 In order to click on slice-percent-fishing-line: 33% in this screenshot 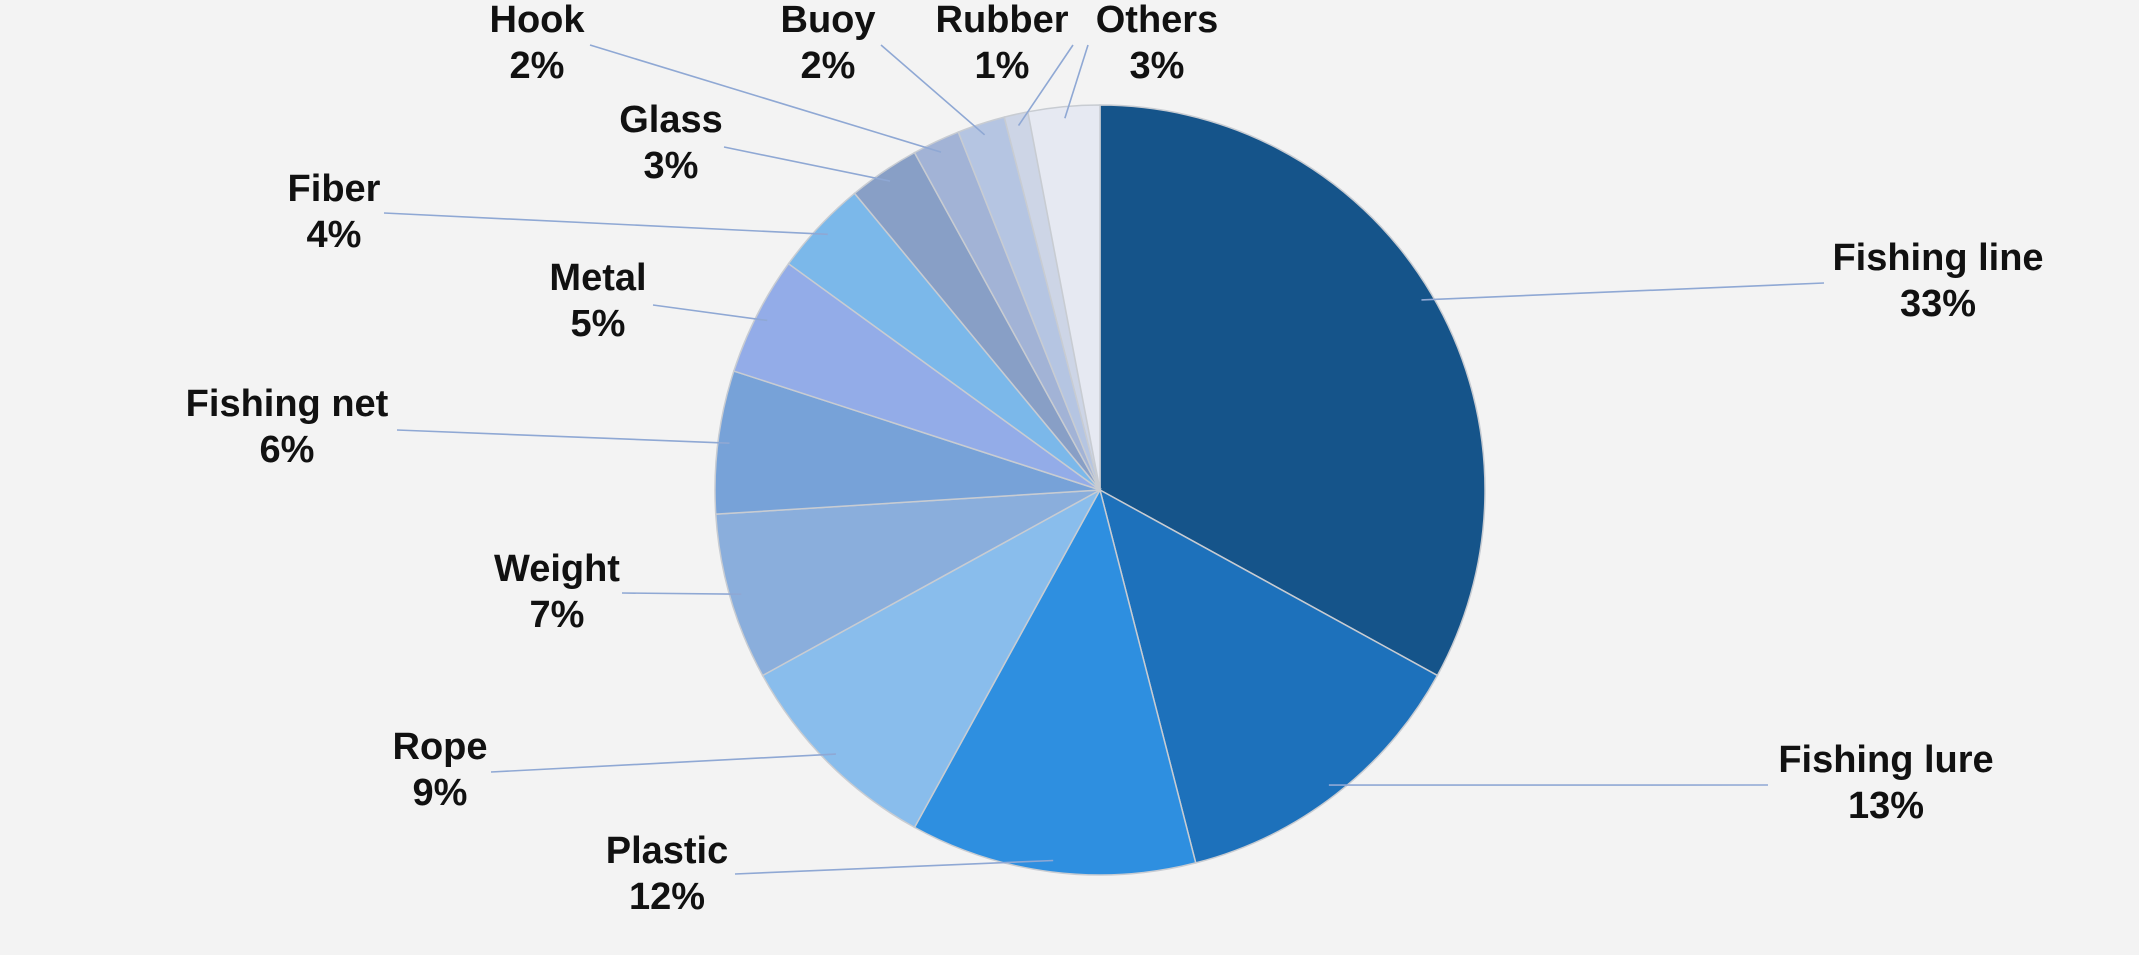, I will do `click(1938, 304)`.